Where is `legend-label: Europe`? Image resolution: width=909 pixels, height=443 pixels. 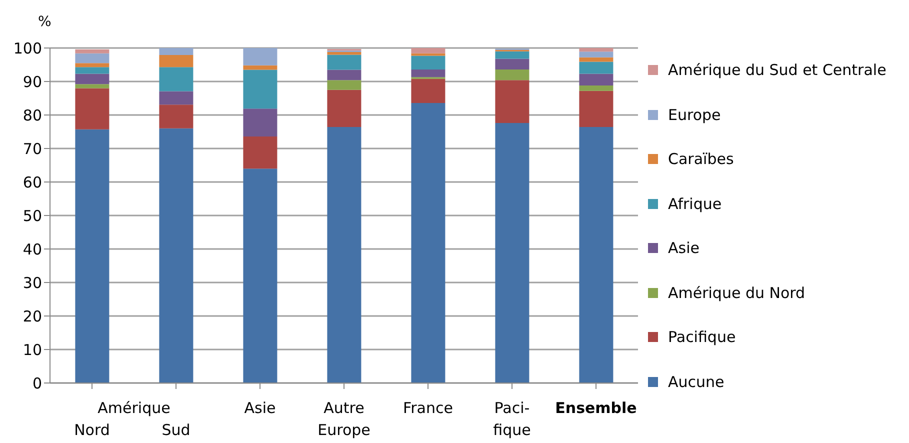 legend-label: Europe is located at coordinates (694, 115).